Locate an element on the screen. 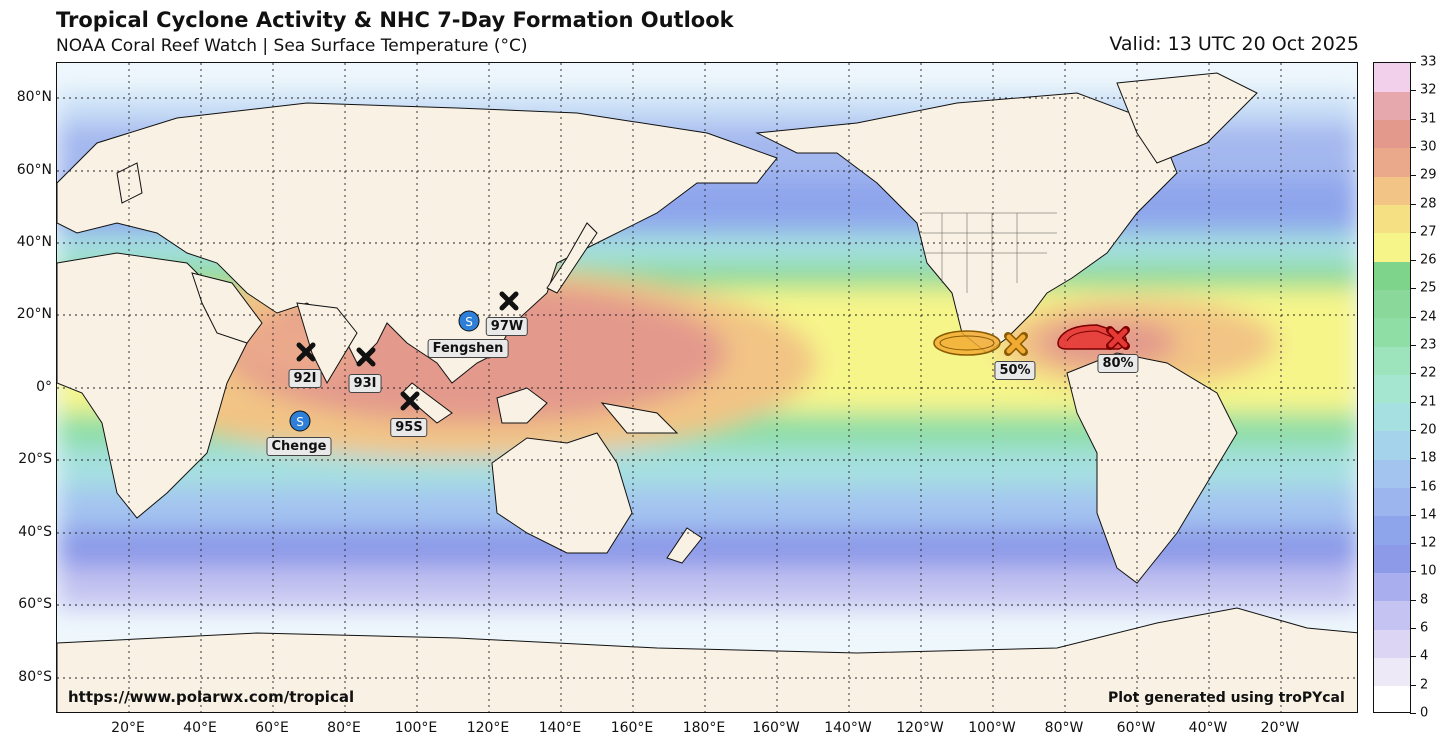  colorbar-label: 31 is located at coordinates (1428, 119).